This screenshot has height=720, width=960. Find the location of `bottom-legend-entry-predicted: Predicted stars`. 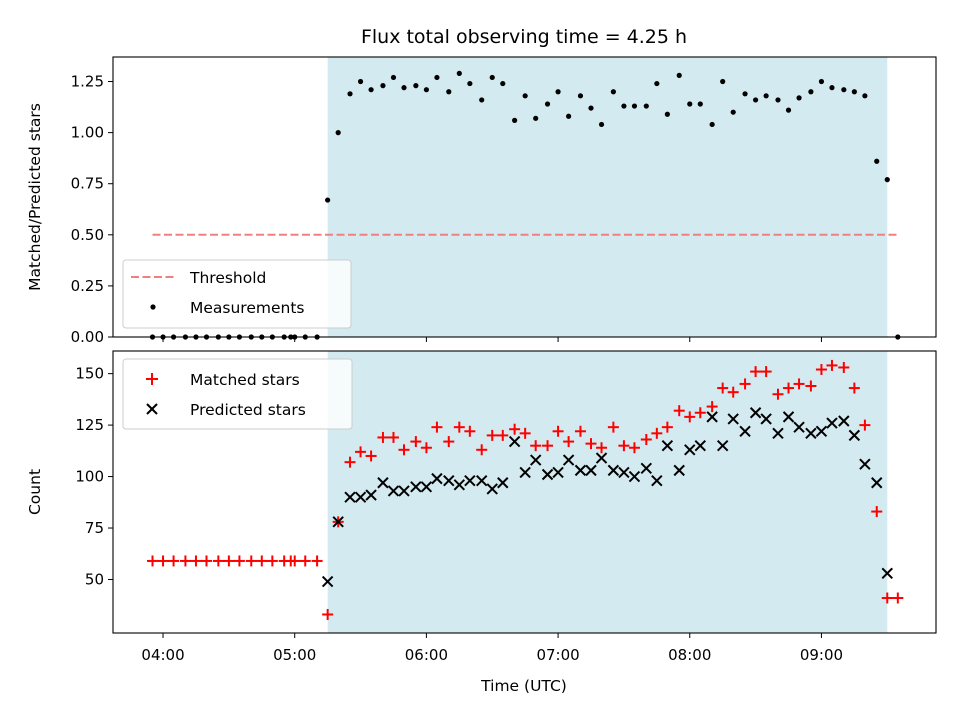

bottom-legend-entry-predicted: Predicted stars is located at coordinates (248, 410).